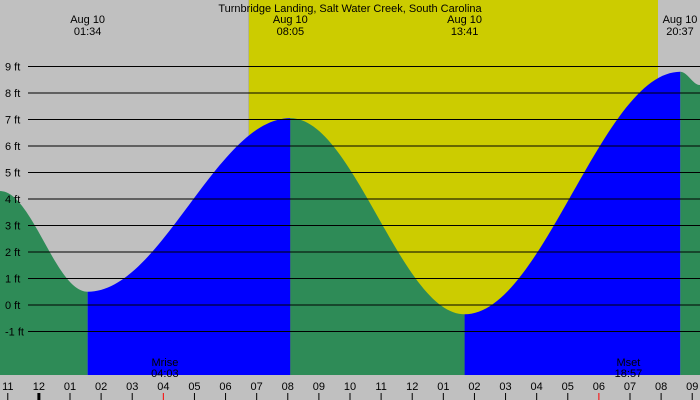 The height and width of the screenshot is (400, 700). What do you see at coordinates (88, 32) in the screenshot?
I see `event-time-label: 01:34` at bounding box center [88, 32].